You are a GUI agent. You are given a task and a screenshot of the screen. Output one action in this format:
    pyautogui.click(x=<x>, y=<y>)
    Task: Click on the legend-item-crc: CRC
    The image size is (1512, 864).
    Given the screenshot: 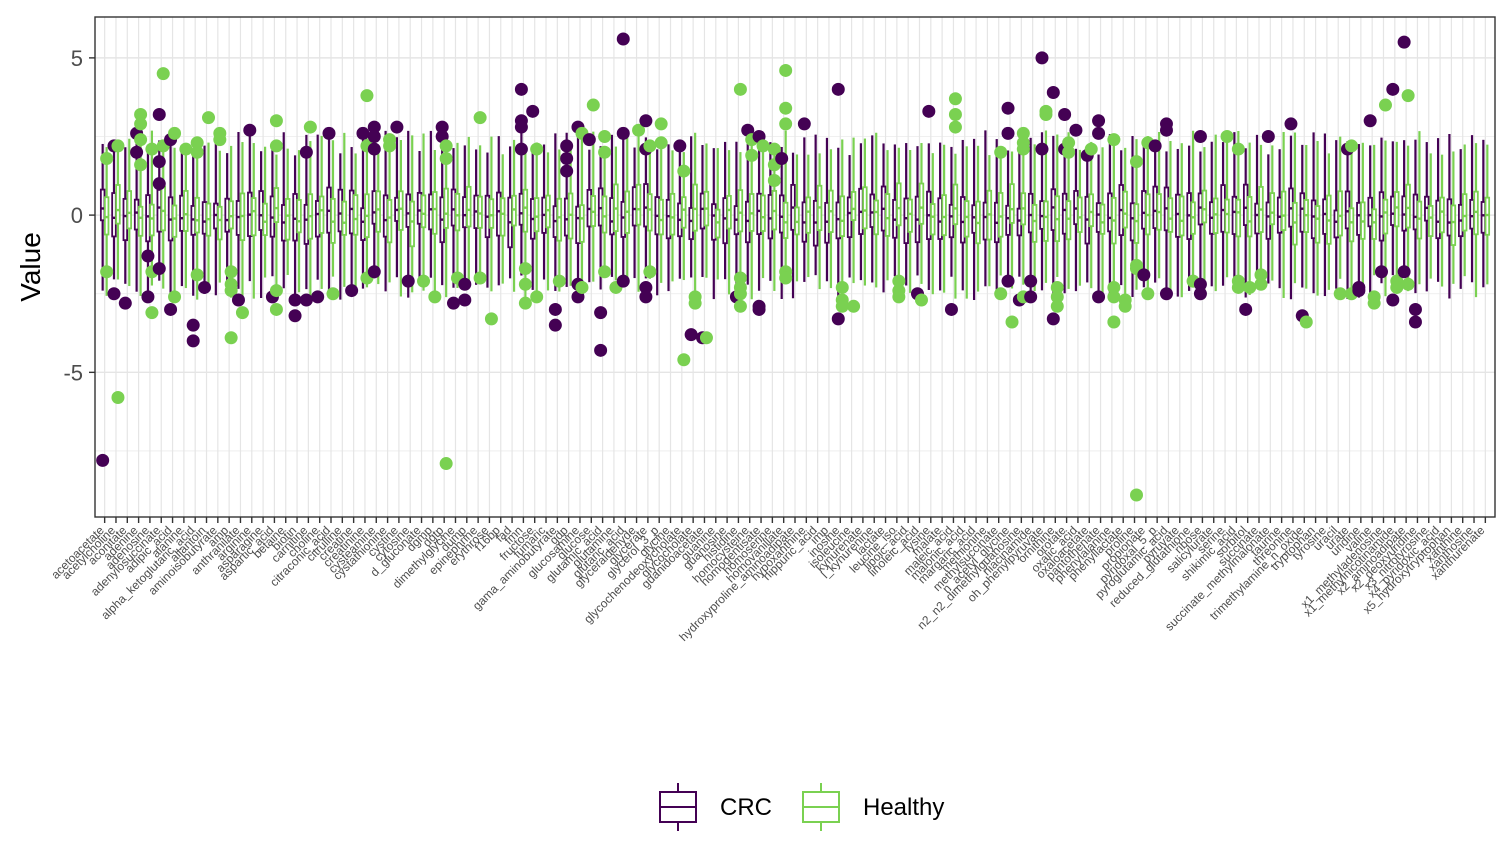 What is the action you would take?
    pyautogui.click(x=715, y=807)
    